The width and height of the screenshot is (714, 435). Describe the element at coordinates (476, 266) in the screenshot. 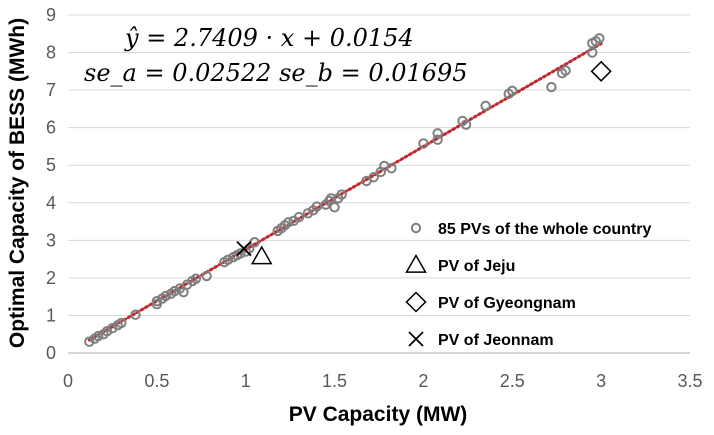

I see `legend-label-1: PV of Jeju` at that location.